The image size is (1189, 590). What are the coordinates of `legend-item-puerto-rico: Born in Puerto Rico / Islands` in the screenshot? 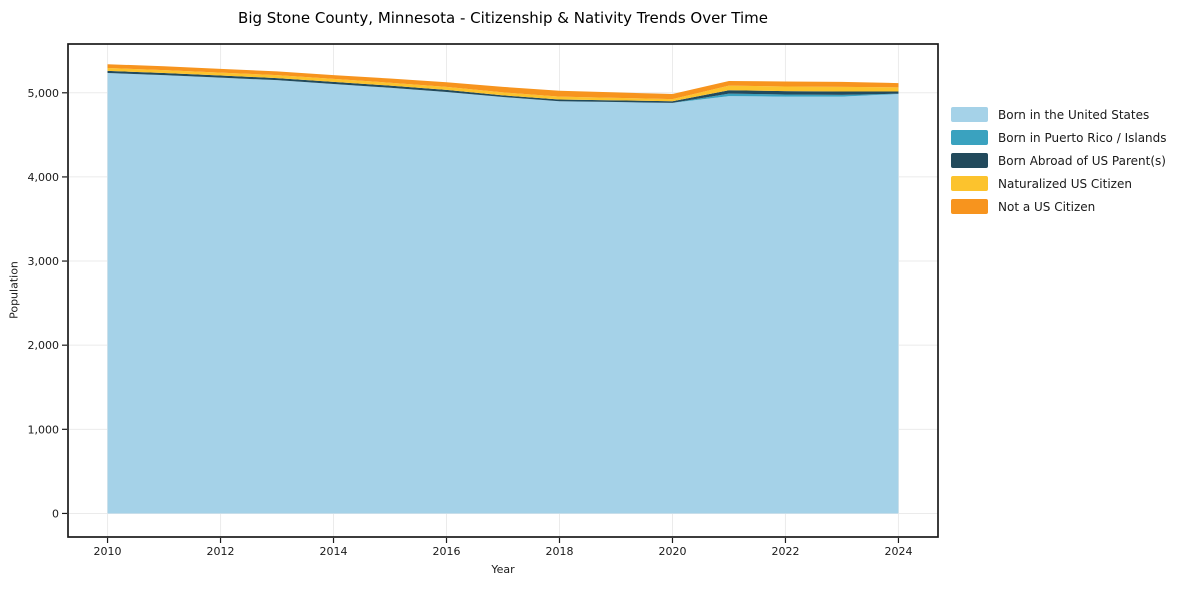 It's located at (1059, 137).